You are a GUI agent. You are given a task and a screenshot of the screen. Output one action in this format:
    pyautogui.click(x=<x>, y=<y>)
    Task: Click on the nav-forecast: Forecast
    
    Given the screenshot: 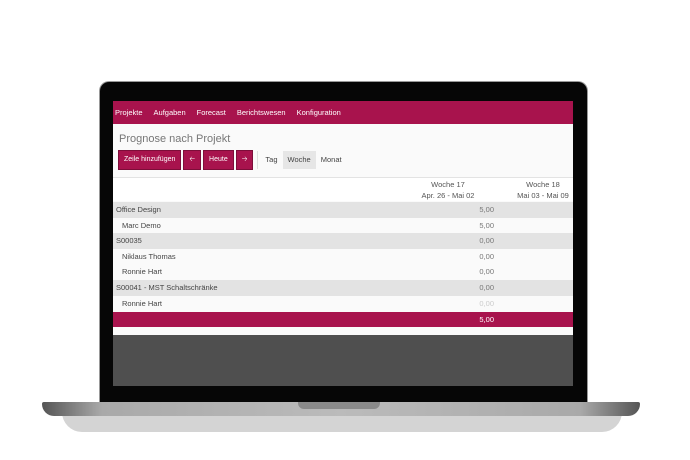 What is the action you would take?
    pyautogui.click(x=211, y=112)
    